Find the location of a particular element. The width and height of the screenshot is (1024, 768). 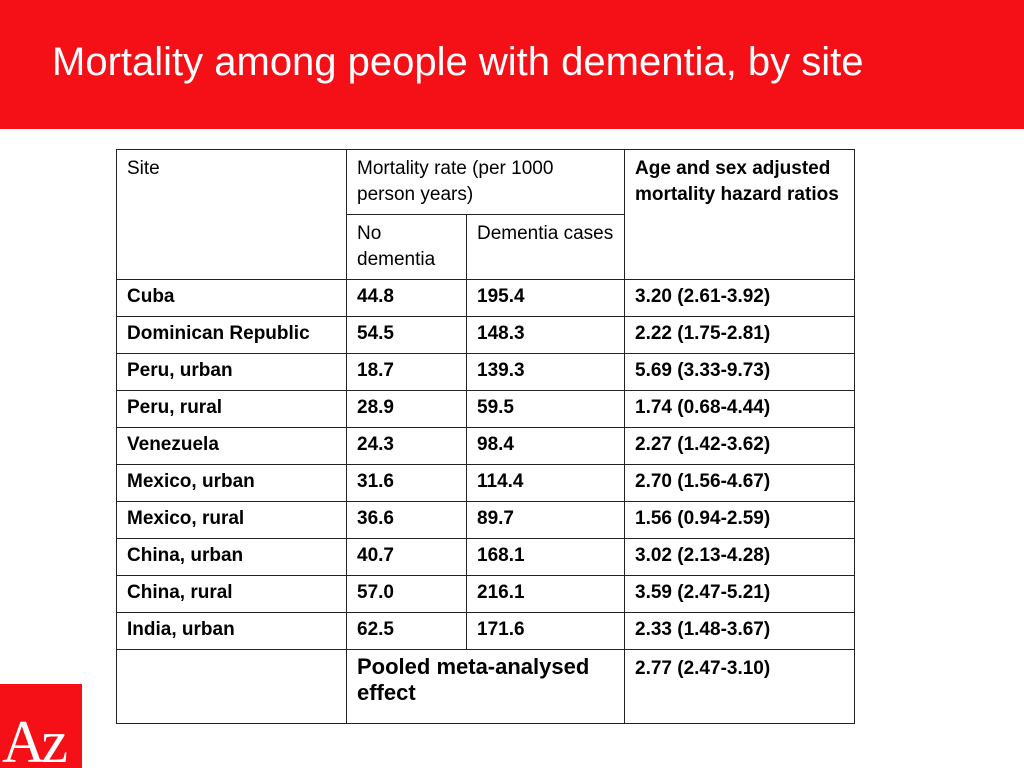

cell-site: Dominican Republic is located at coordinates (231, 335).